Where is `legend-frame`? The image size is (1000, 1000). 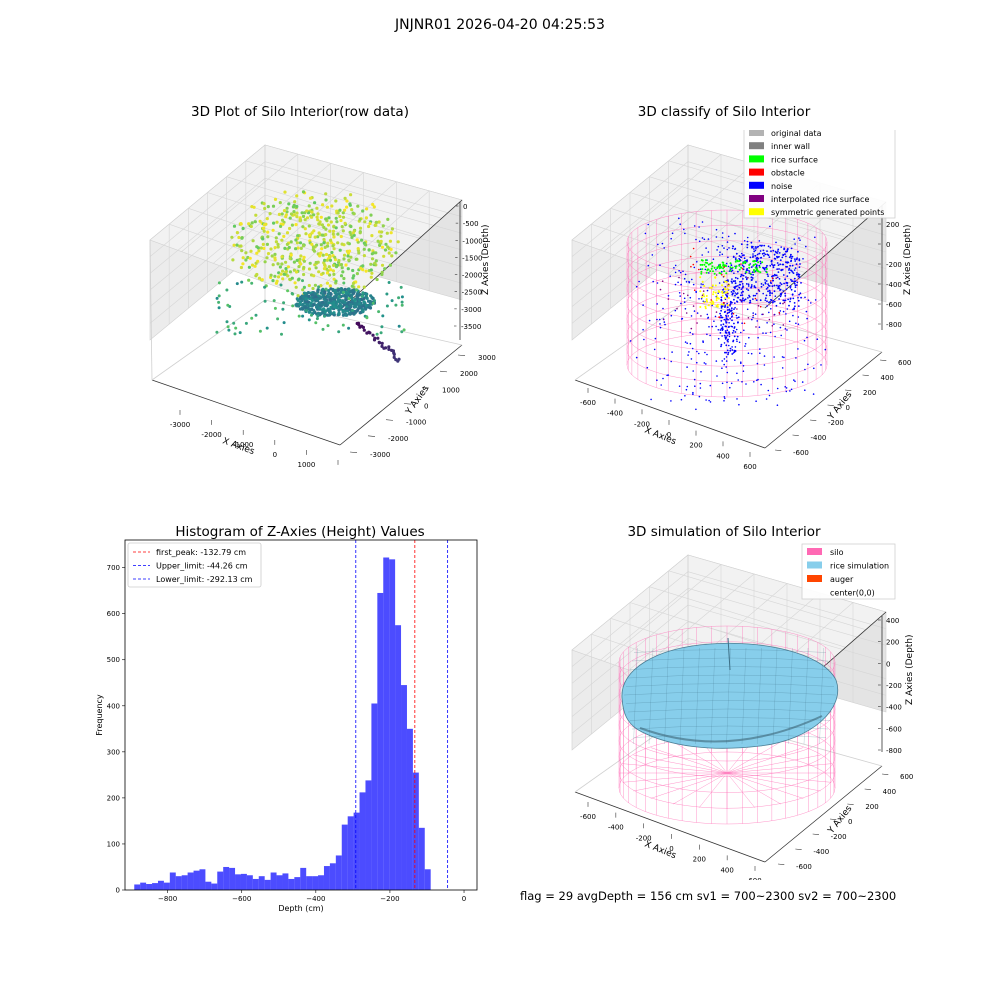 legend-frame is located at coordinates (848, 571).